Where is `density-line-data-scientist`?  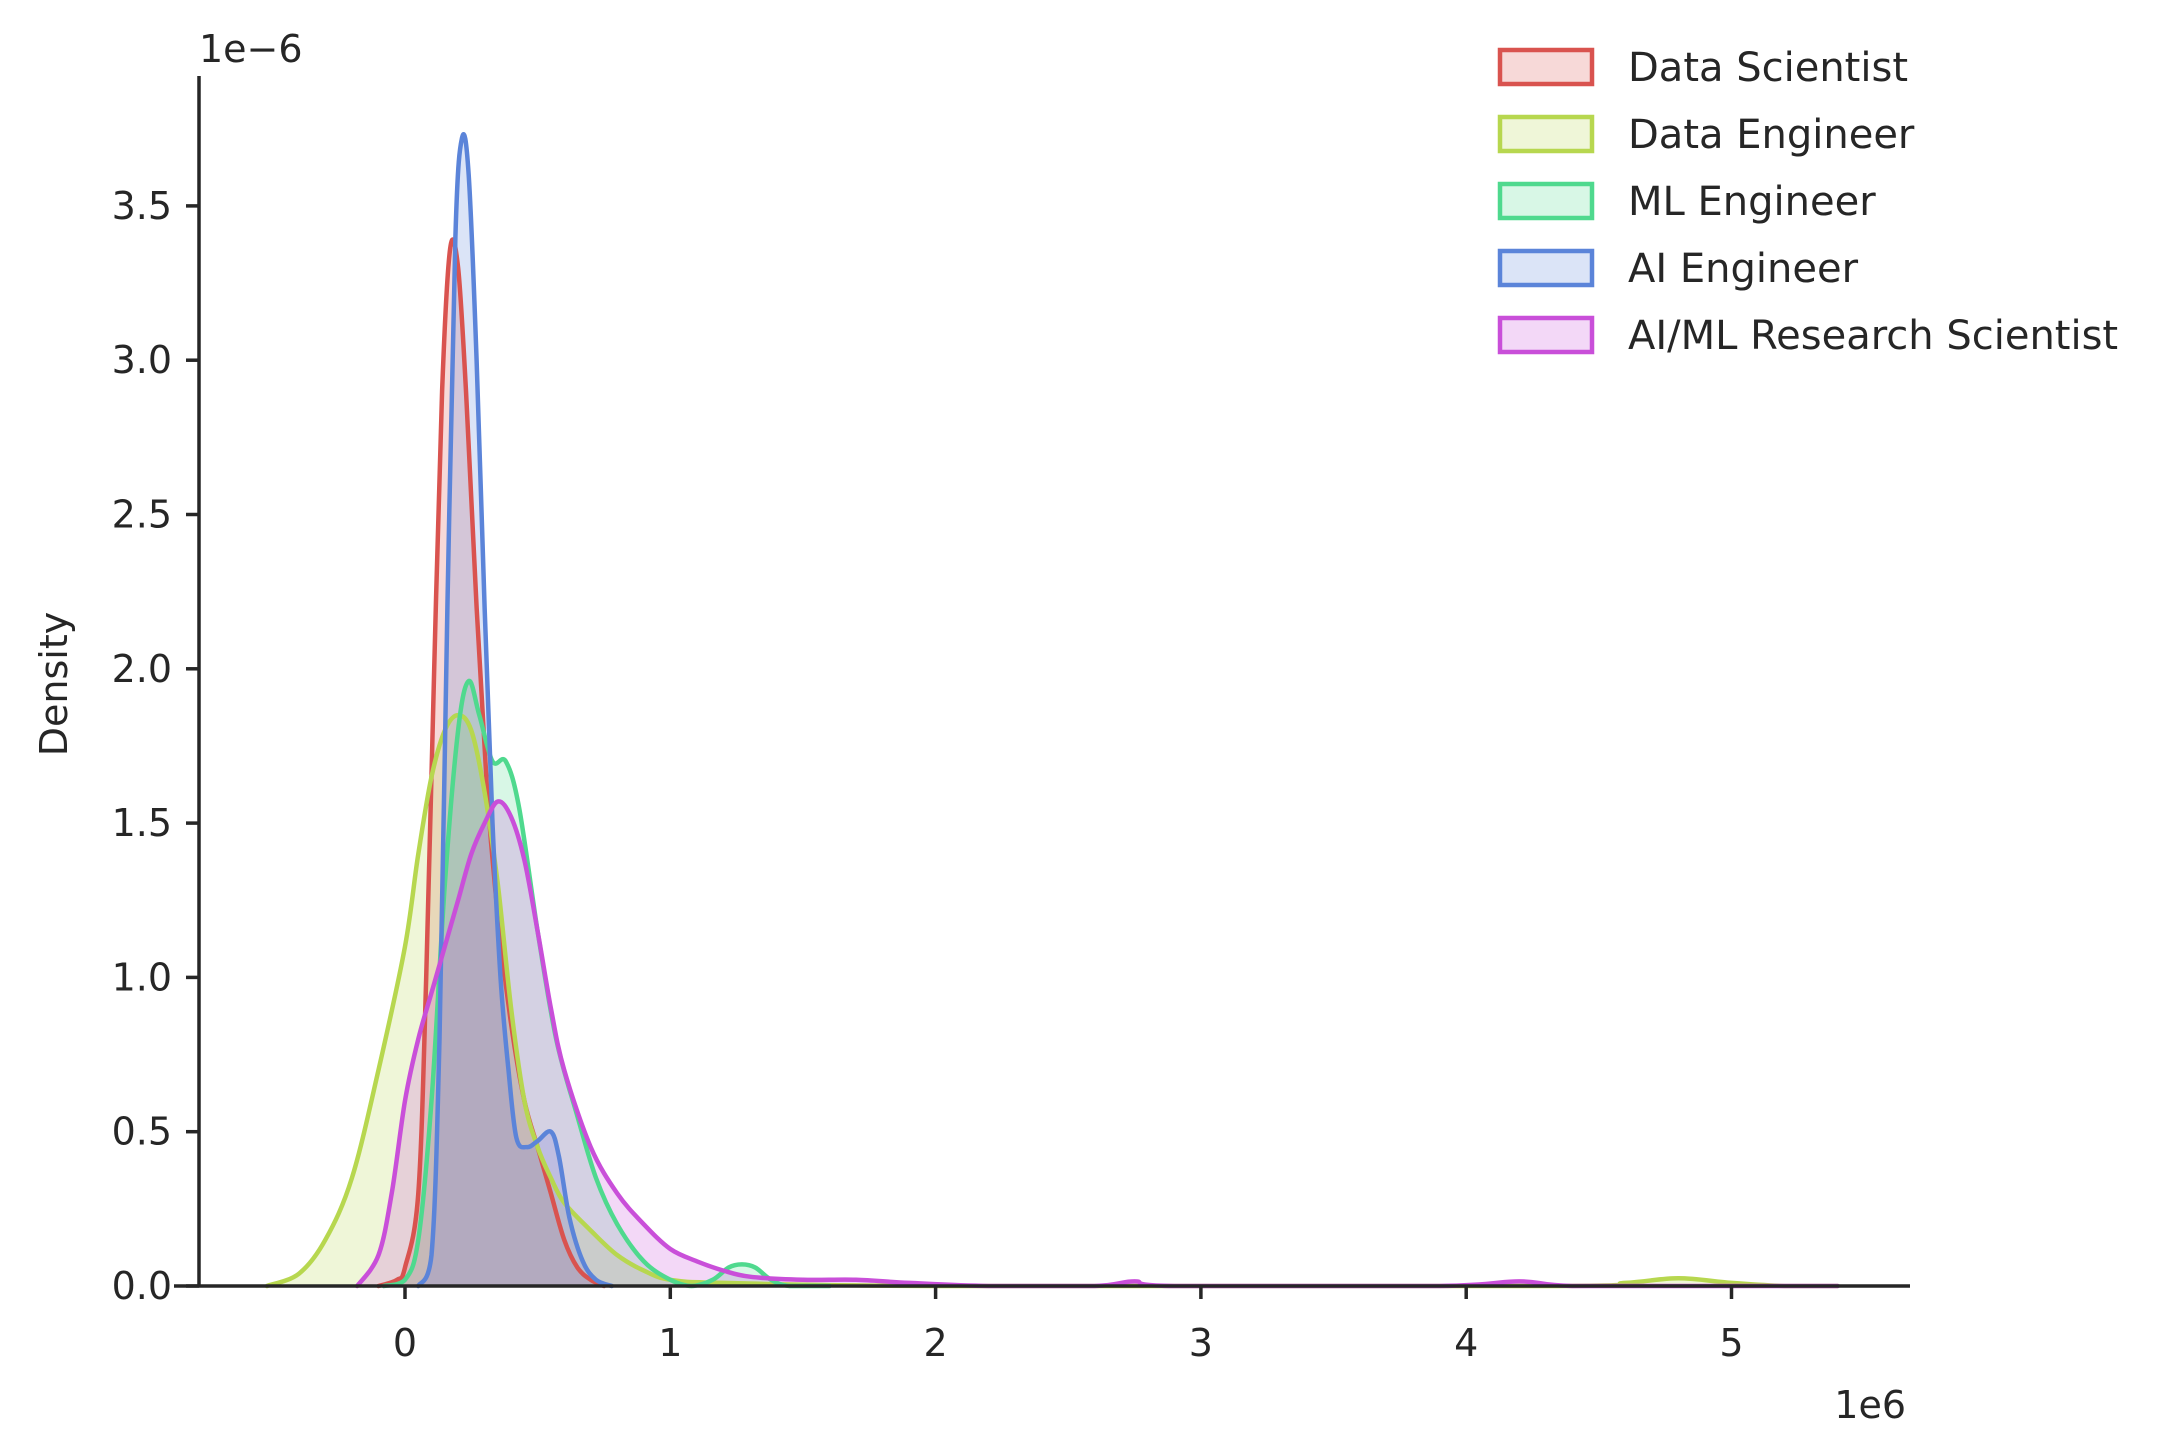
density-line-data-scientist is located at coordinates (491, 763).